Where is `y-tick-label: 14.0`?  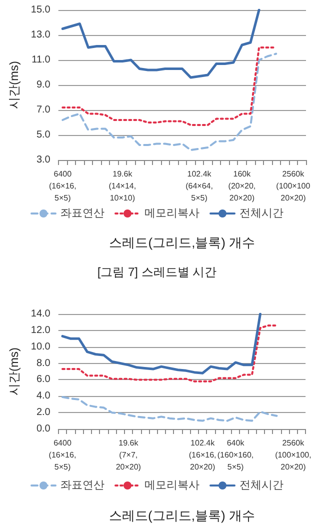
y-tick-label: 14.0 is located at coordinates (40, 314).